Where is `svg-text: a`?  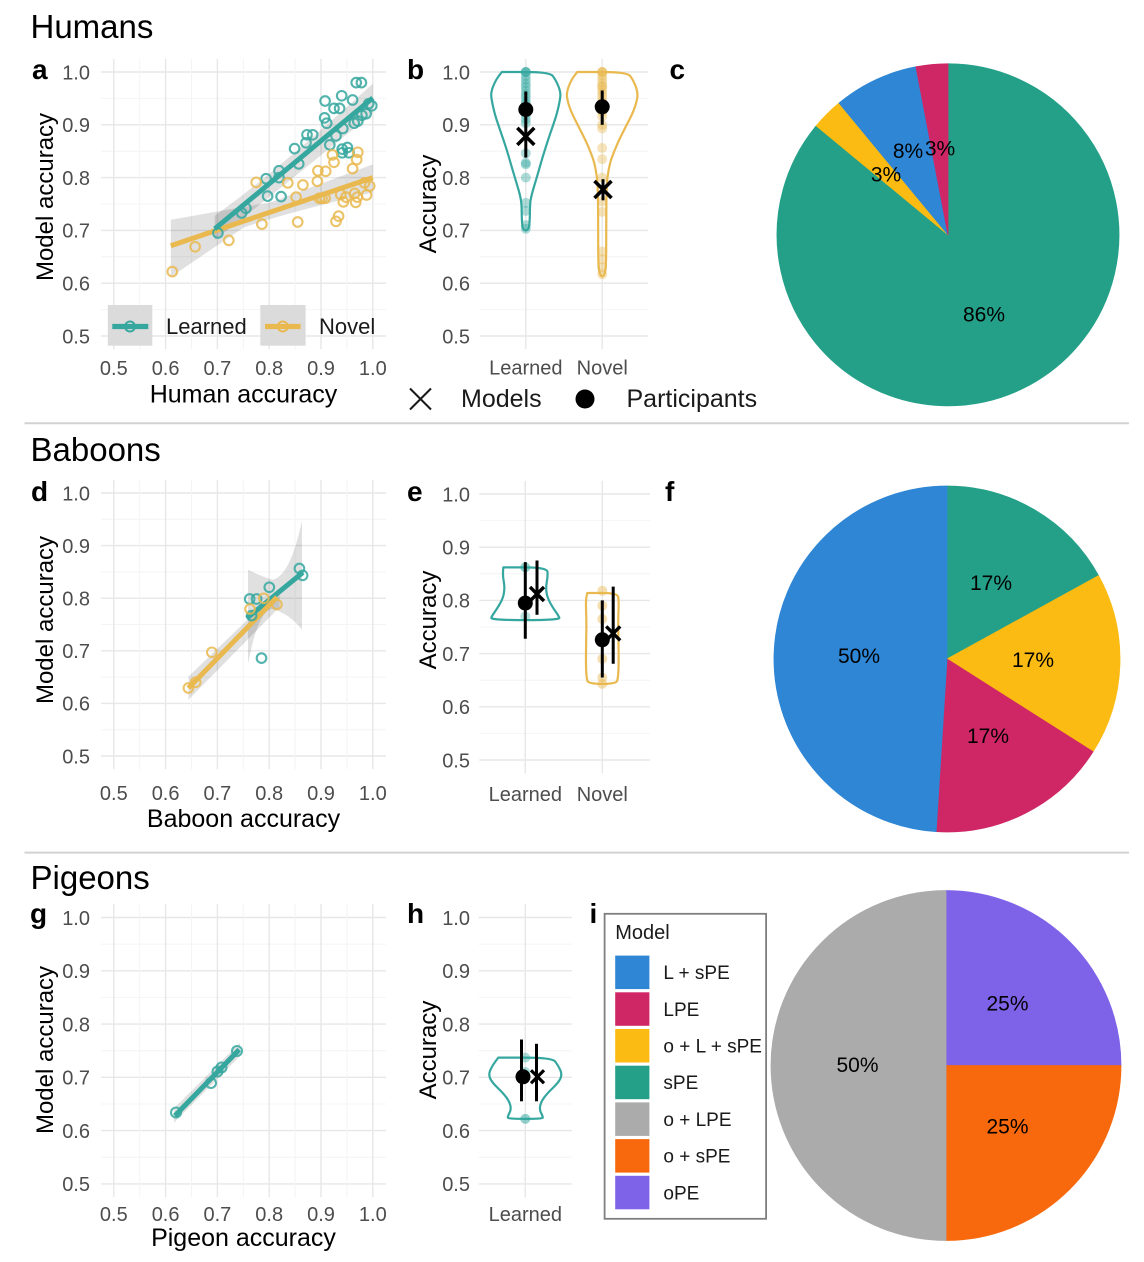 svg-text: a is located at coordinates (40, 69).